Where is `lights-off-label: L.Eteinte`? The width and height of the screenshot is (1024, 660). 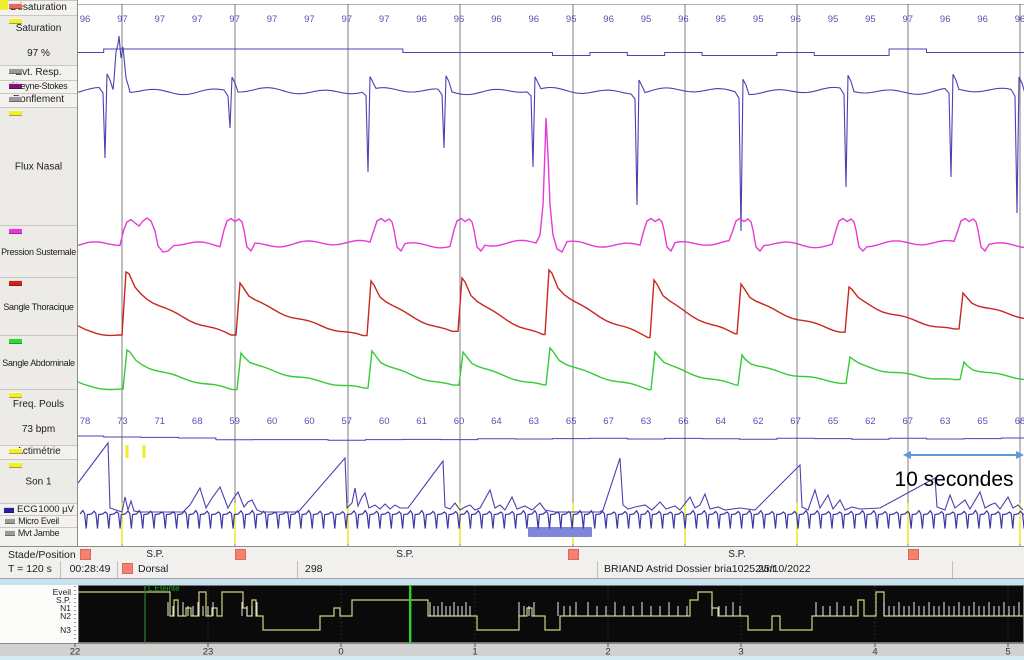 lights-off-label: L.Eteinte is located at coordinates (164, 588).